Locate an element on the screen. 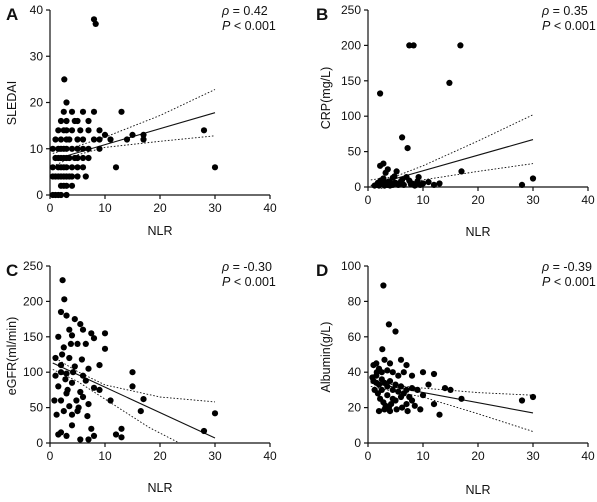 The width and height of the screenshot is (597, 502). svg-text: ρ = 0.42 is located at coordinates (244, 11).